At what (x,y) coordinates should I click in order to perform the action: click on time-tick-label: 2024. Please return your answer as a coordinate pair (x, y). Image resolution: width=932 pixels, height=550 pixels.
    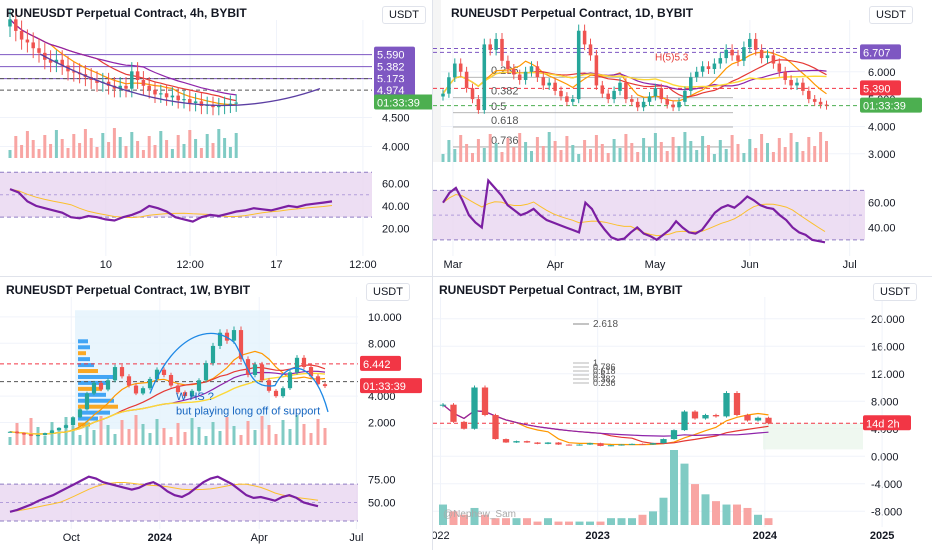
    Looking at the image, I should click on (765, 536).